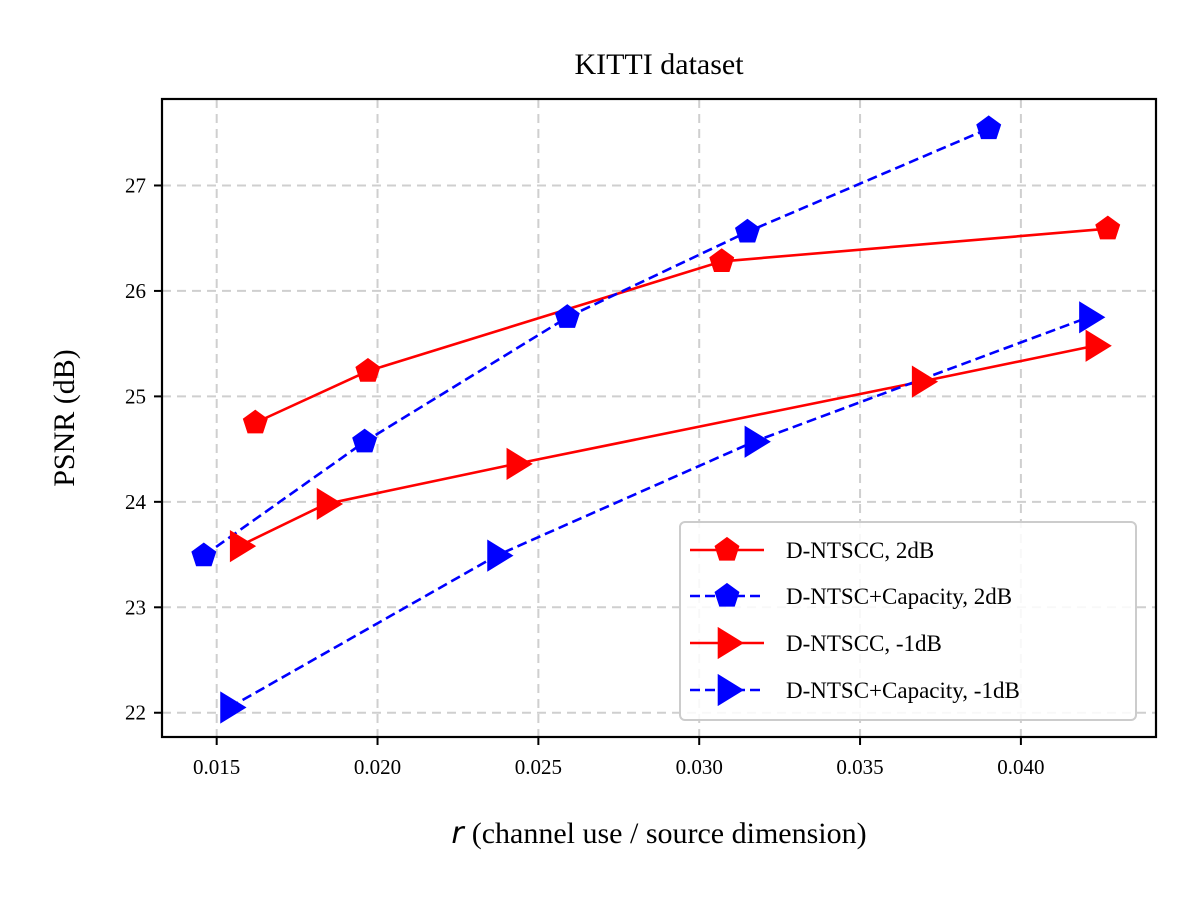 This screenshot has height=900, width=1200. Describe the element at coordinates (135, 291) in the screenshot. I see `y-tick-label: 26` at that location.